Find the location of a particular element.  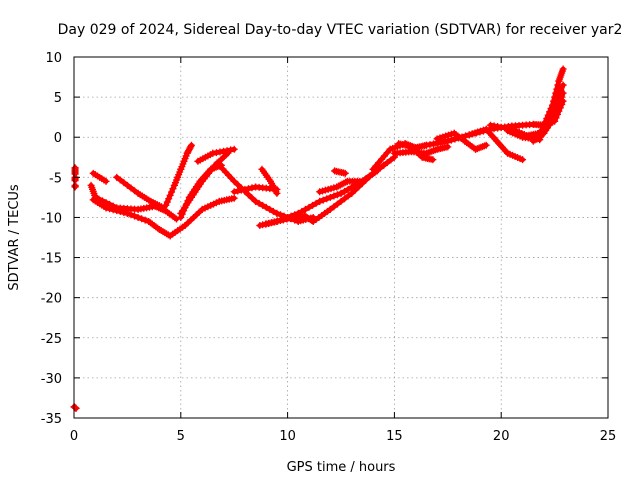

series-track-k is located at coordinates (269, 181).